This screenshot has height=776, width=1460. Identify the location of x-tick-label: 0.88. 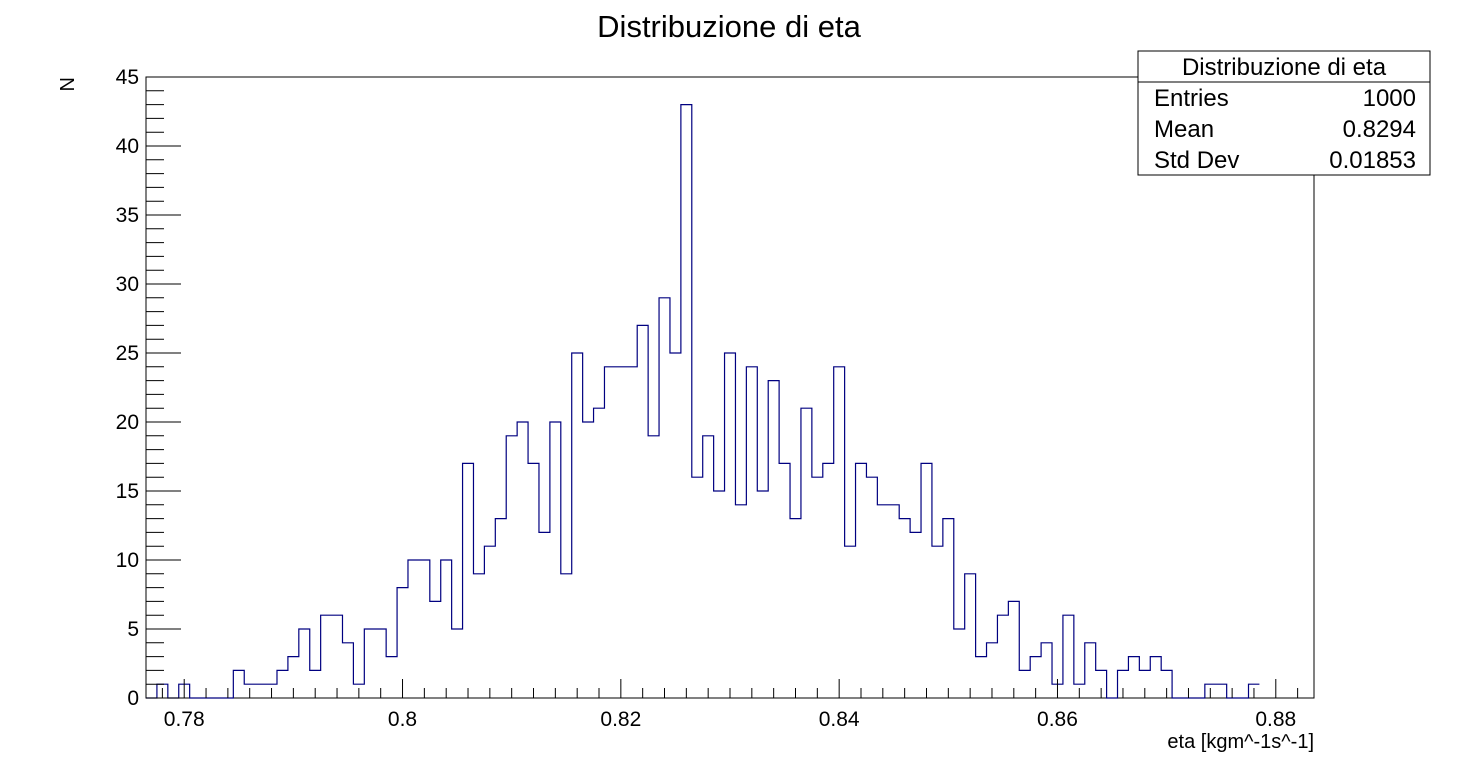
(1275, 719).